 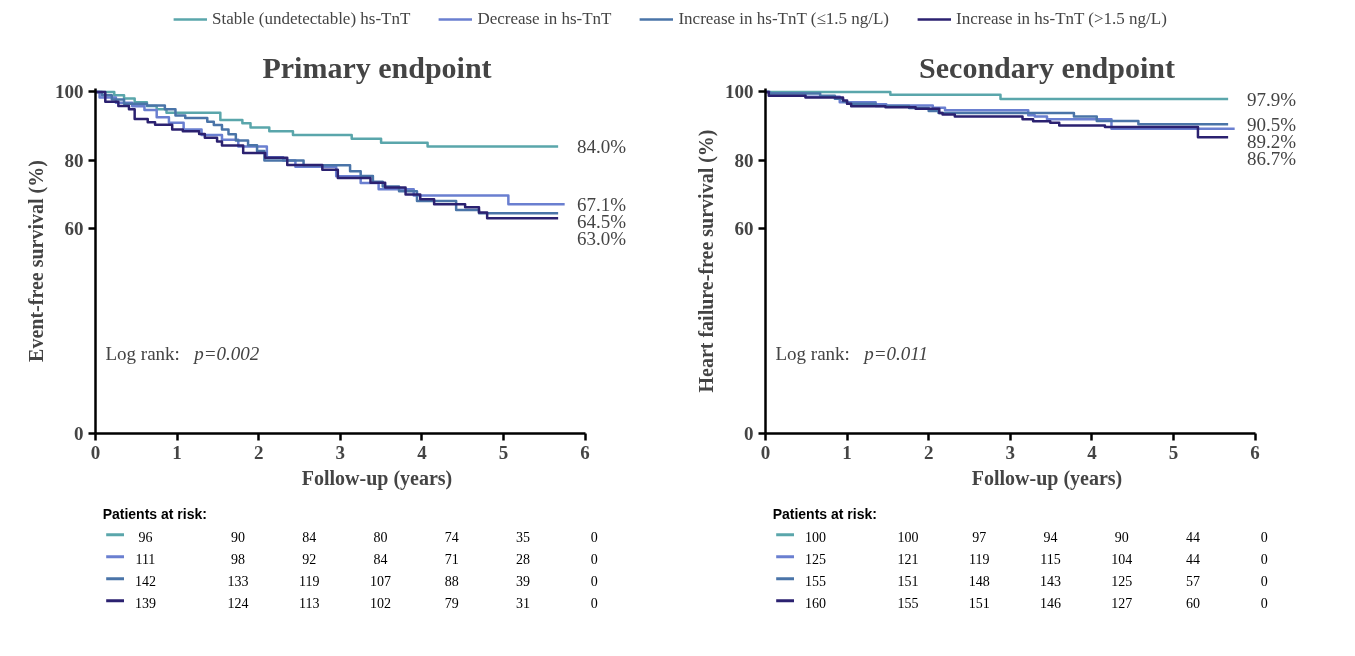 I want to click on legend-label: Increase in hs-TnT (≤1.5 ng/L), so click(x=784, y=19).